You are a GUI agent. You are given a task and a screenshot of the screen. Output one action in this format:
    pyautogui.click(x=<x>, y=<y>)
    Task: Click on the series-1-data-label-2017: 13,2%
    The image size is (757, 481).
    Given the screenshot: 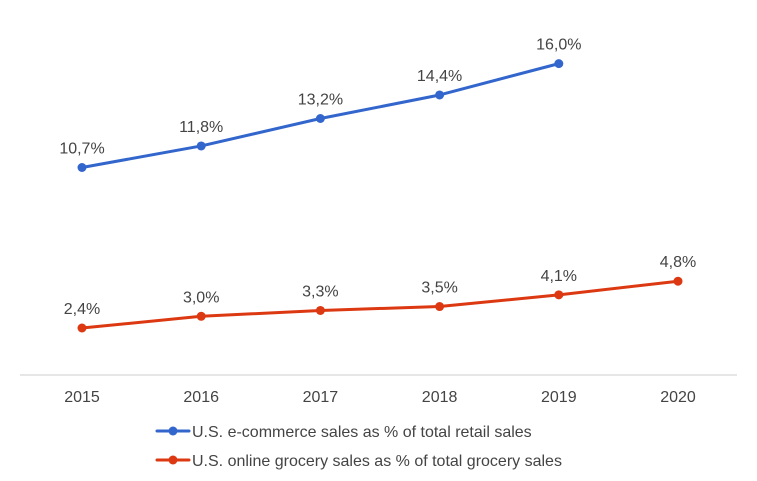 What is the action you would take?
    pyautogui.click(x=320, y=100)
    